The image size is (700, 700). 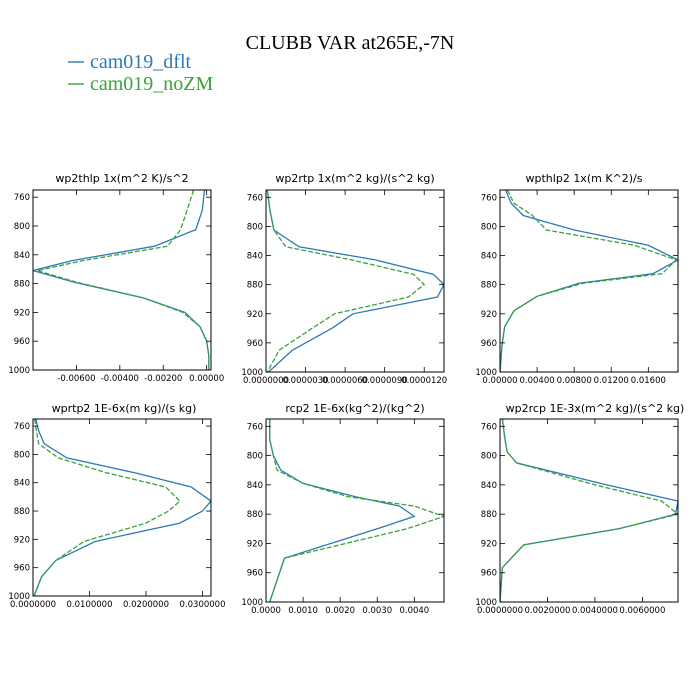 I want to click on x-tick-label: 0.0010, so click(x=303, y=611).